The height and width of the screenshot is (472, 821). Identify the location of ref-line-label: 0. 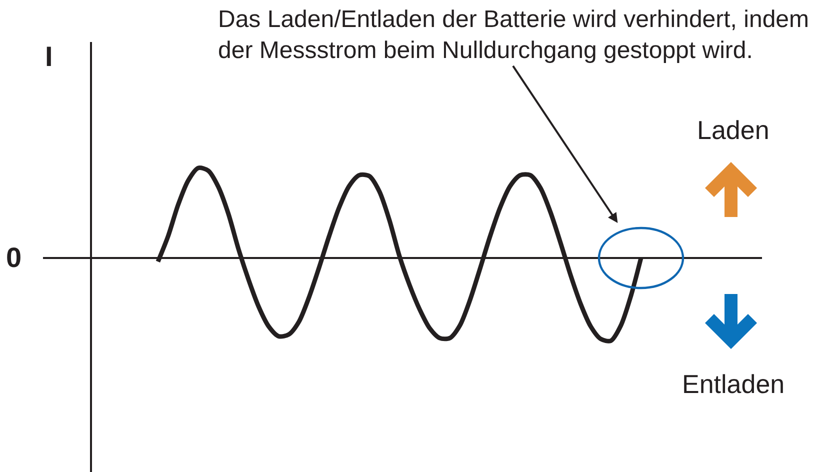
(14, 257).